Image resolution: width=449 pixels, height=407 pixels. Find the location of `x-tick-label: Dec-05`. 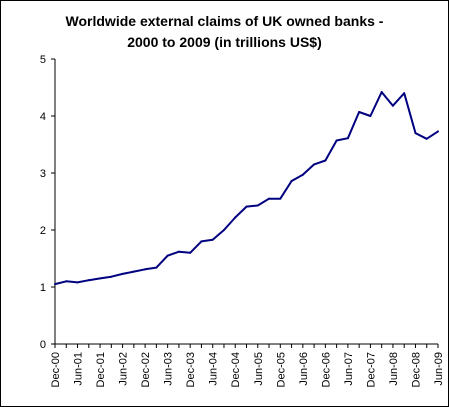

x-tick-label: Dec-05 is located at coordinates (281, 369).